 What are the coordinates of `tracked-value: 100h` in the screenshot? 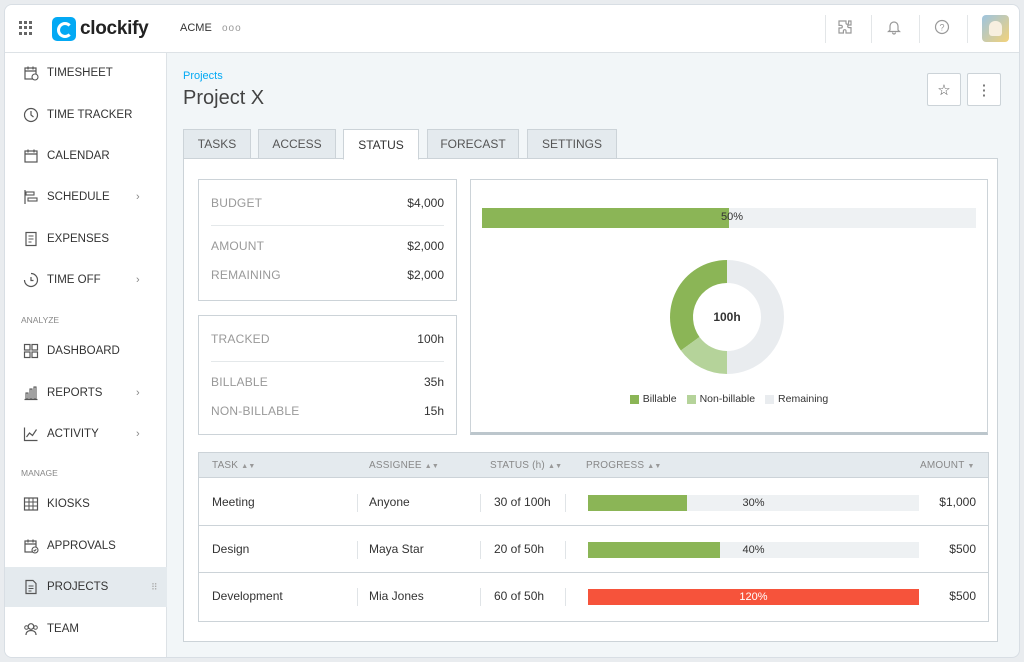 It's located at (430, 339).